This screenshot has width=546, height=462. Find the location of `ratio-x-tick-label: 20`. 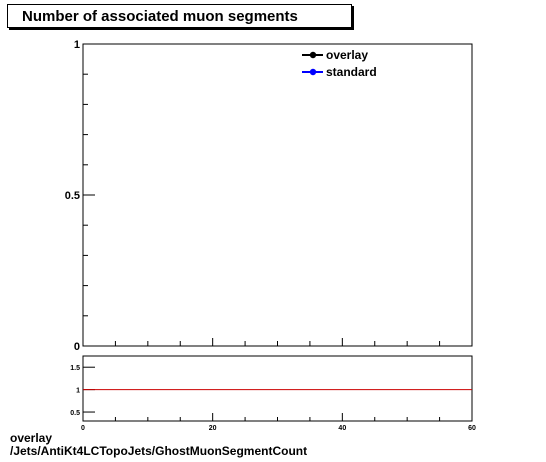

ratio-x-tick-label: 20 is located at coordinates (213, 428).